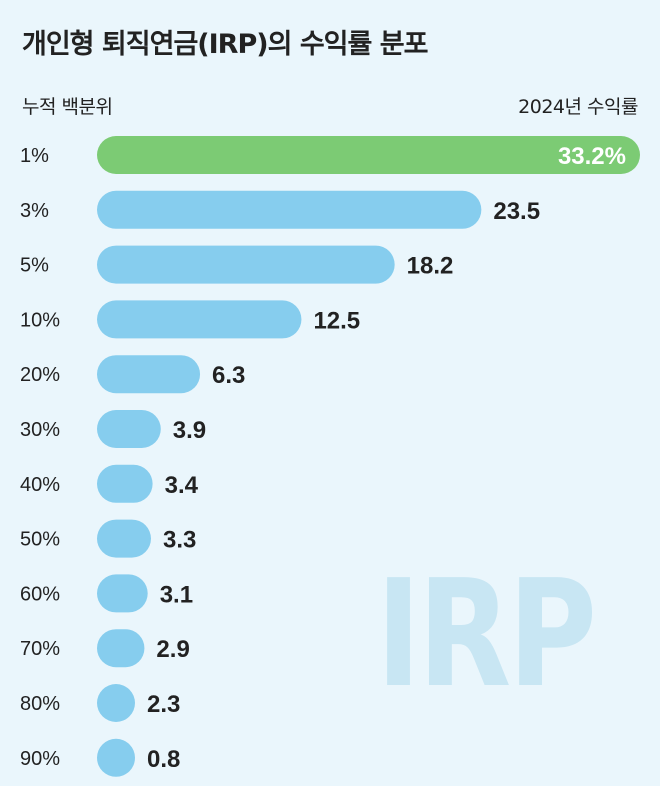 Image resolution: width=660 pixels, height=786 pixels. I want to click on category-label: 90%, so click(40, 759).